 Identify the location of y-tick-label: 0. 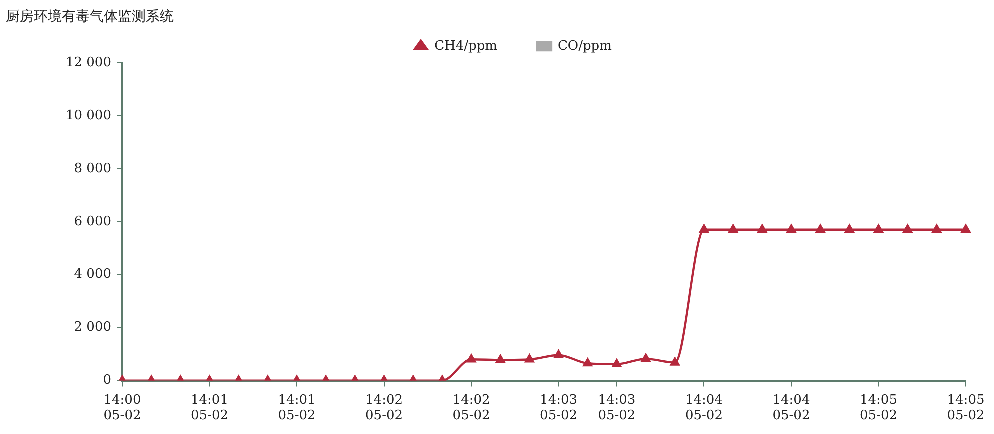
(107, 380).